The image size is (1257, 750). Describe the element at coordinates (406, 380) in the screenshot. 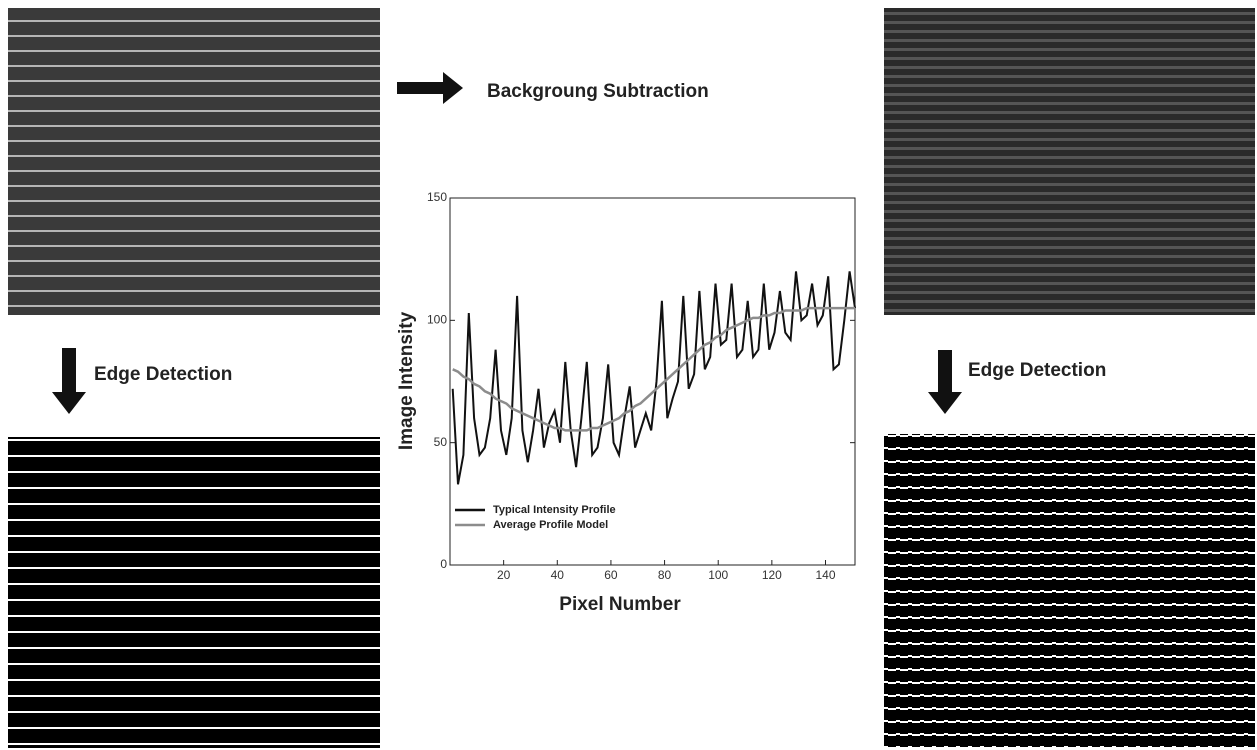

I see `y-axis-label: Image Intensity` at that location.